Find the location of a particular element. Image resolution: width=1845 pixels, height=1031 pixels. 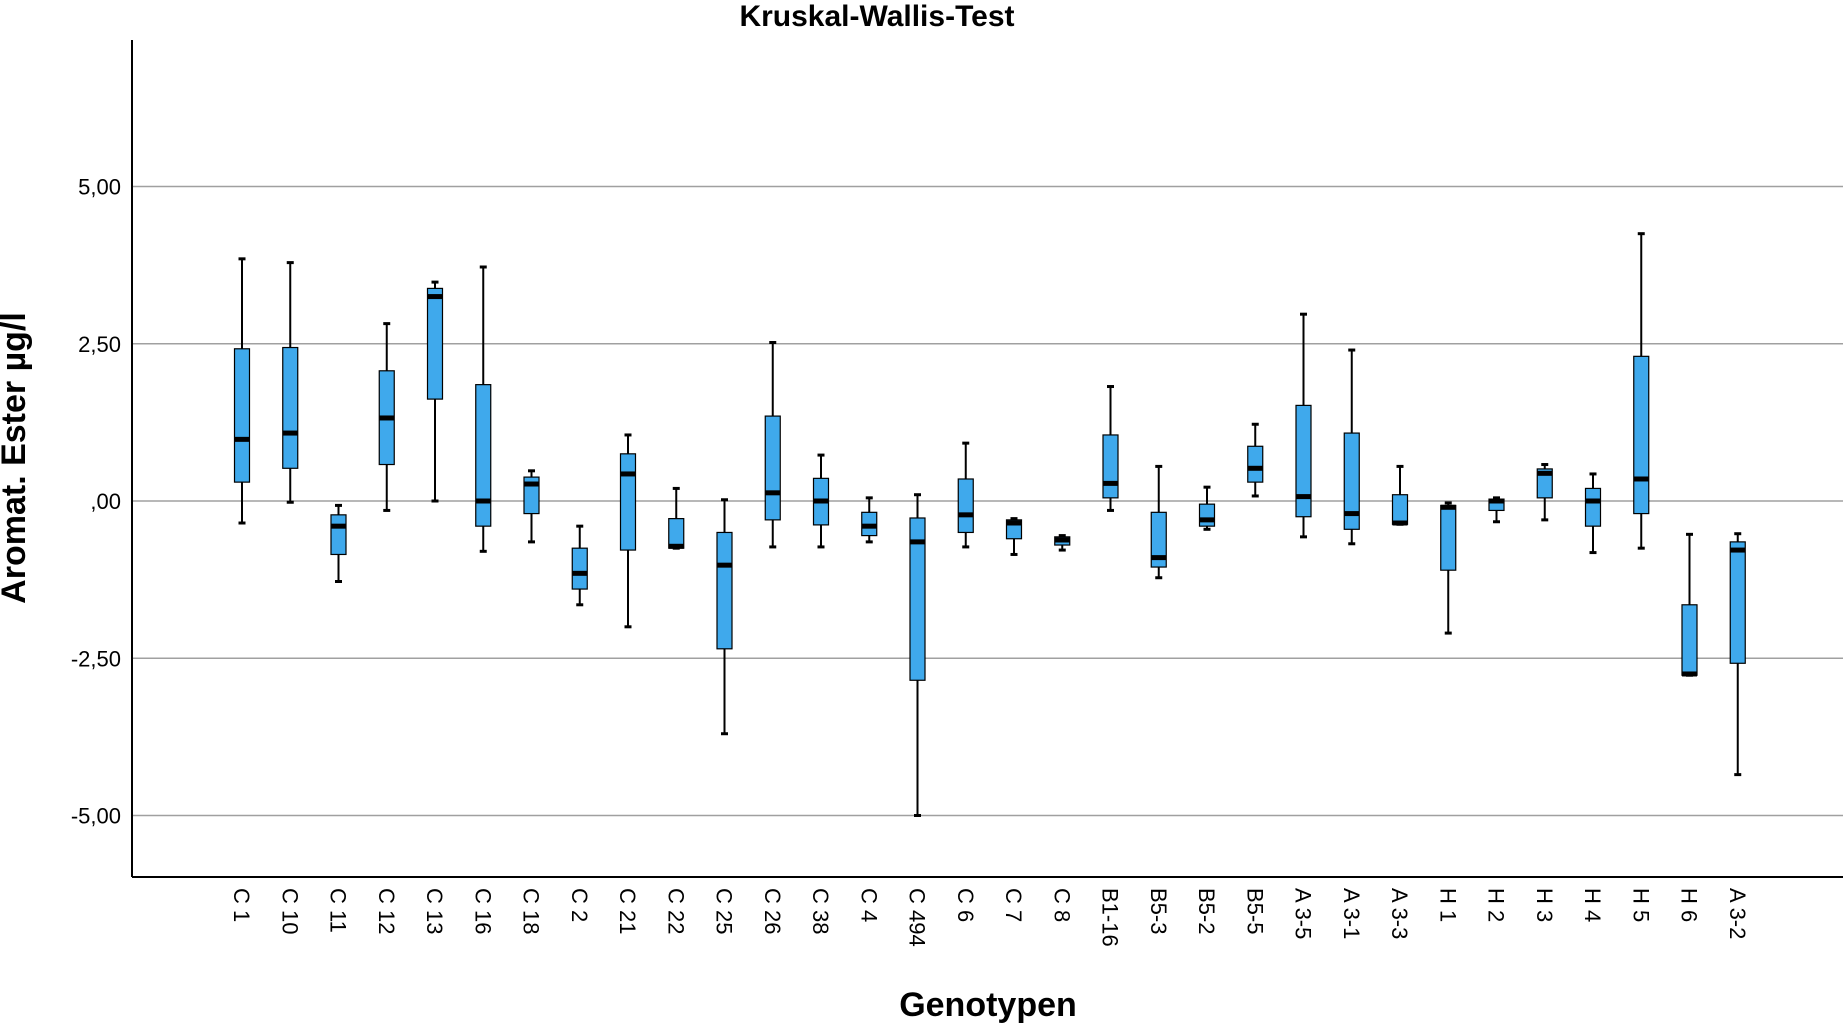

x-tick-label: C 21 is located at coordinates (627, 911).